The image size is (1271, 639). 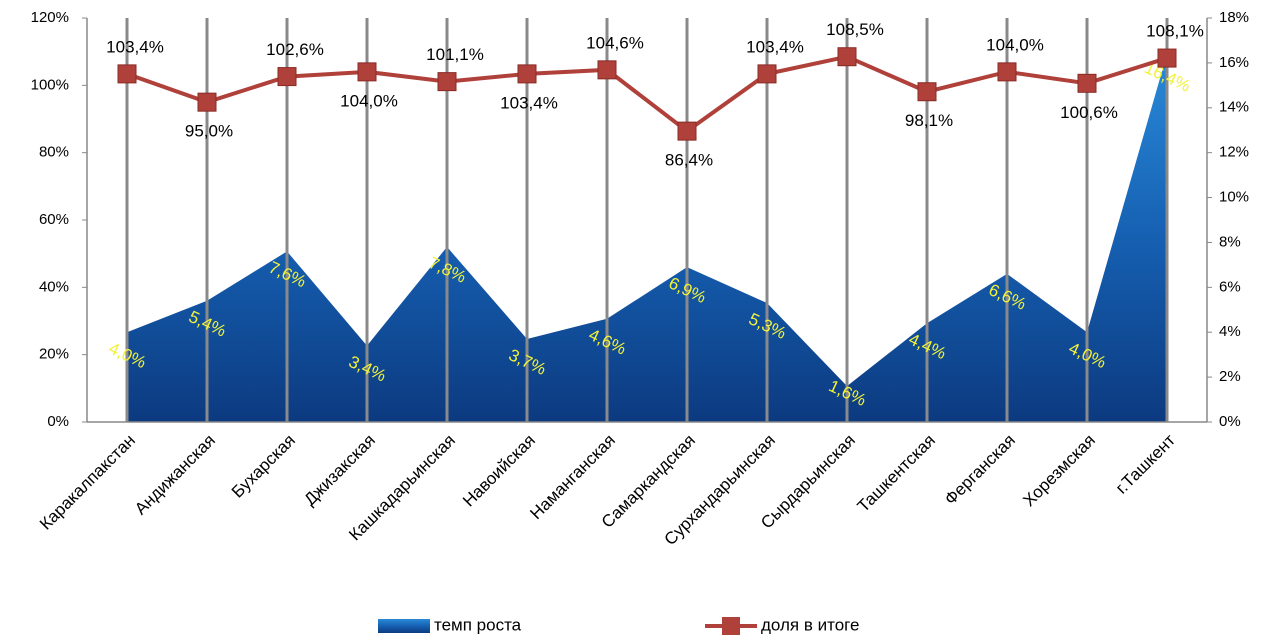 What do you see at coordinates (209, 131) in the screenshot?
I see `line-value-label: 95,0%` at bounding box center [209, 131].